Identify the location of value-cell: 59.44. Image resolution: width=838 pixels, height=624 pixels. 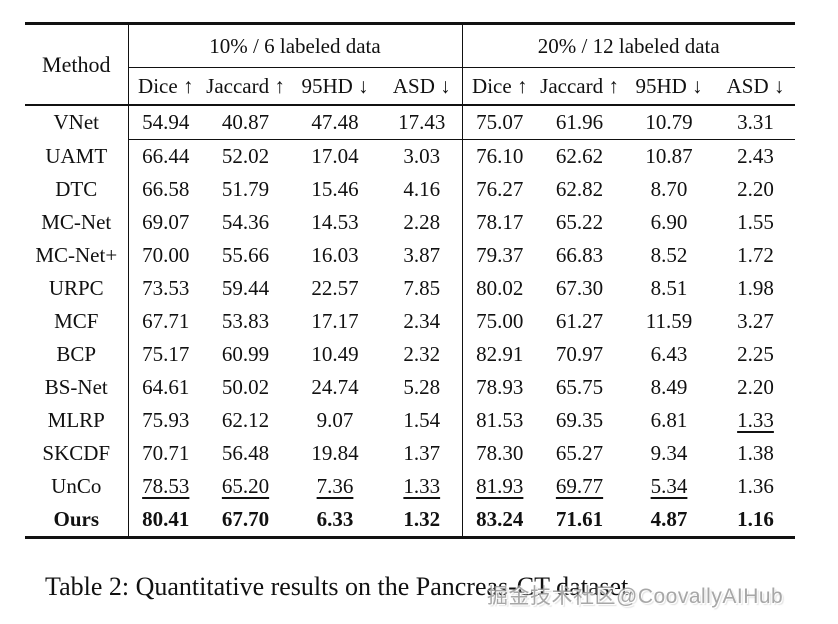
(245, 288).